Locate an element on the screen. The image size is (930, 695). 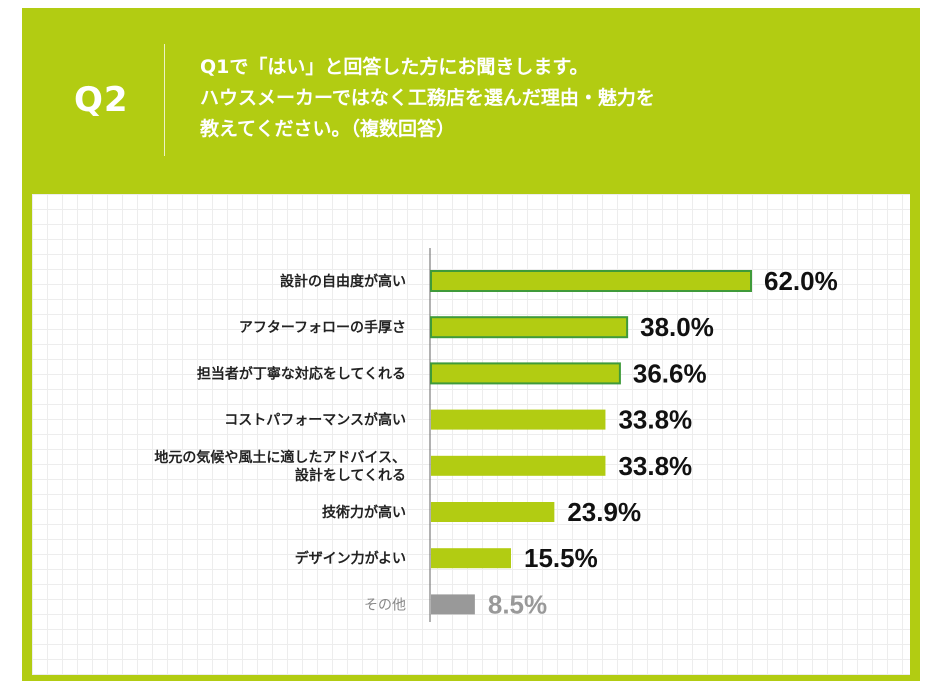
value-label: 15.5% is located at coordinates (561, 558).